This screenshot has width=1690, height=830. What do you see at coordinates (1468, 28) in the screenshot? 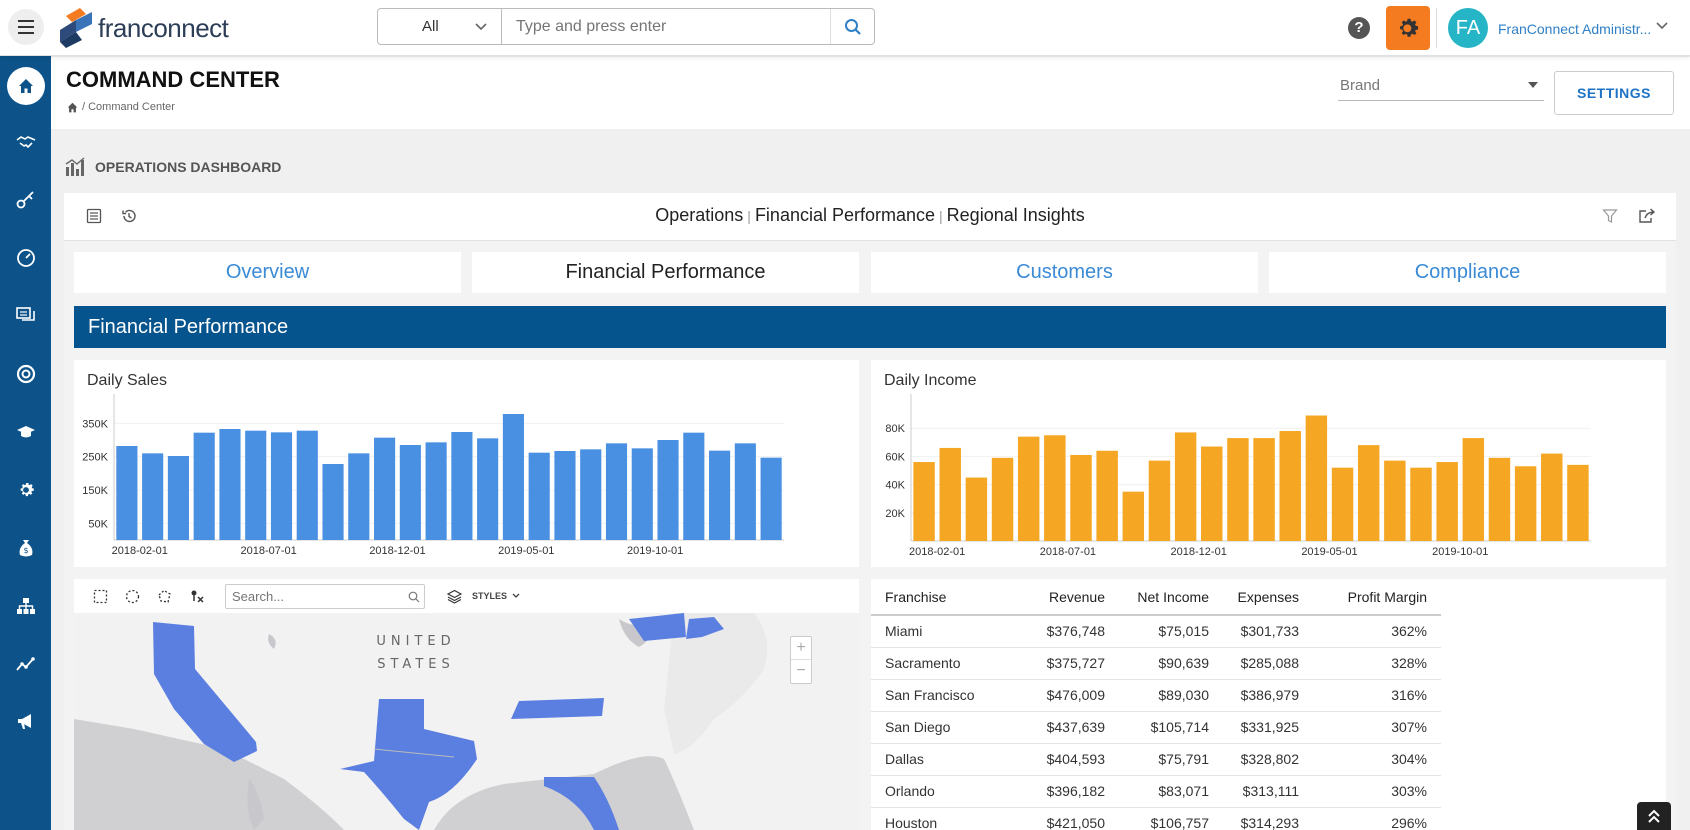
I see `avatar: FA` at bounding box center [1468, 28].